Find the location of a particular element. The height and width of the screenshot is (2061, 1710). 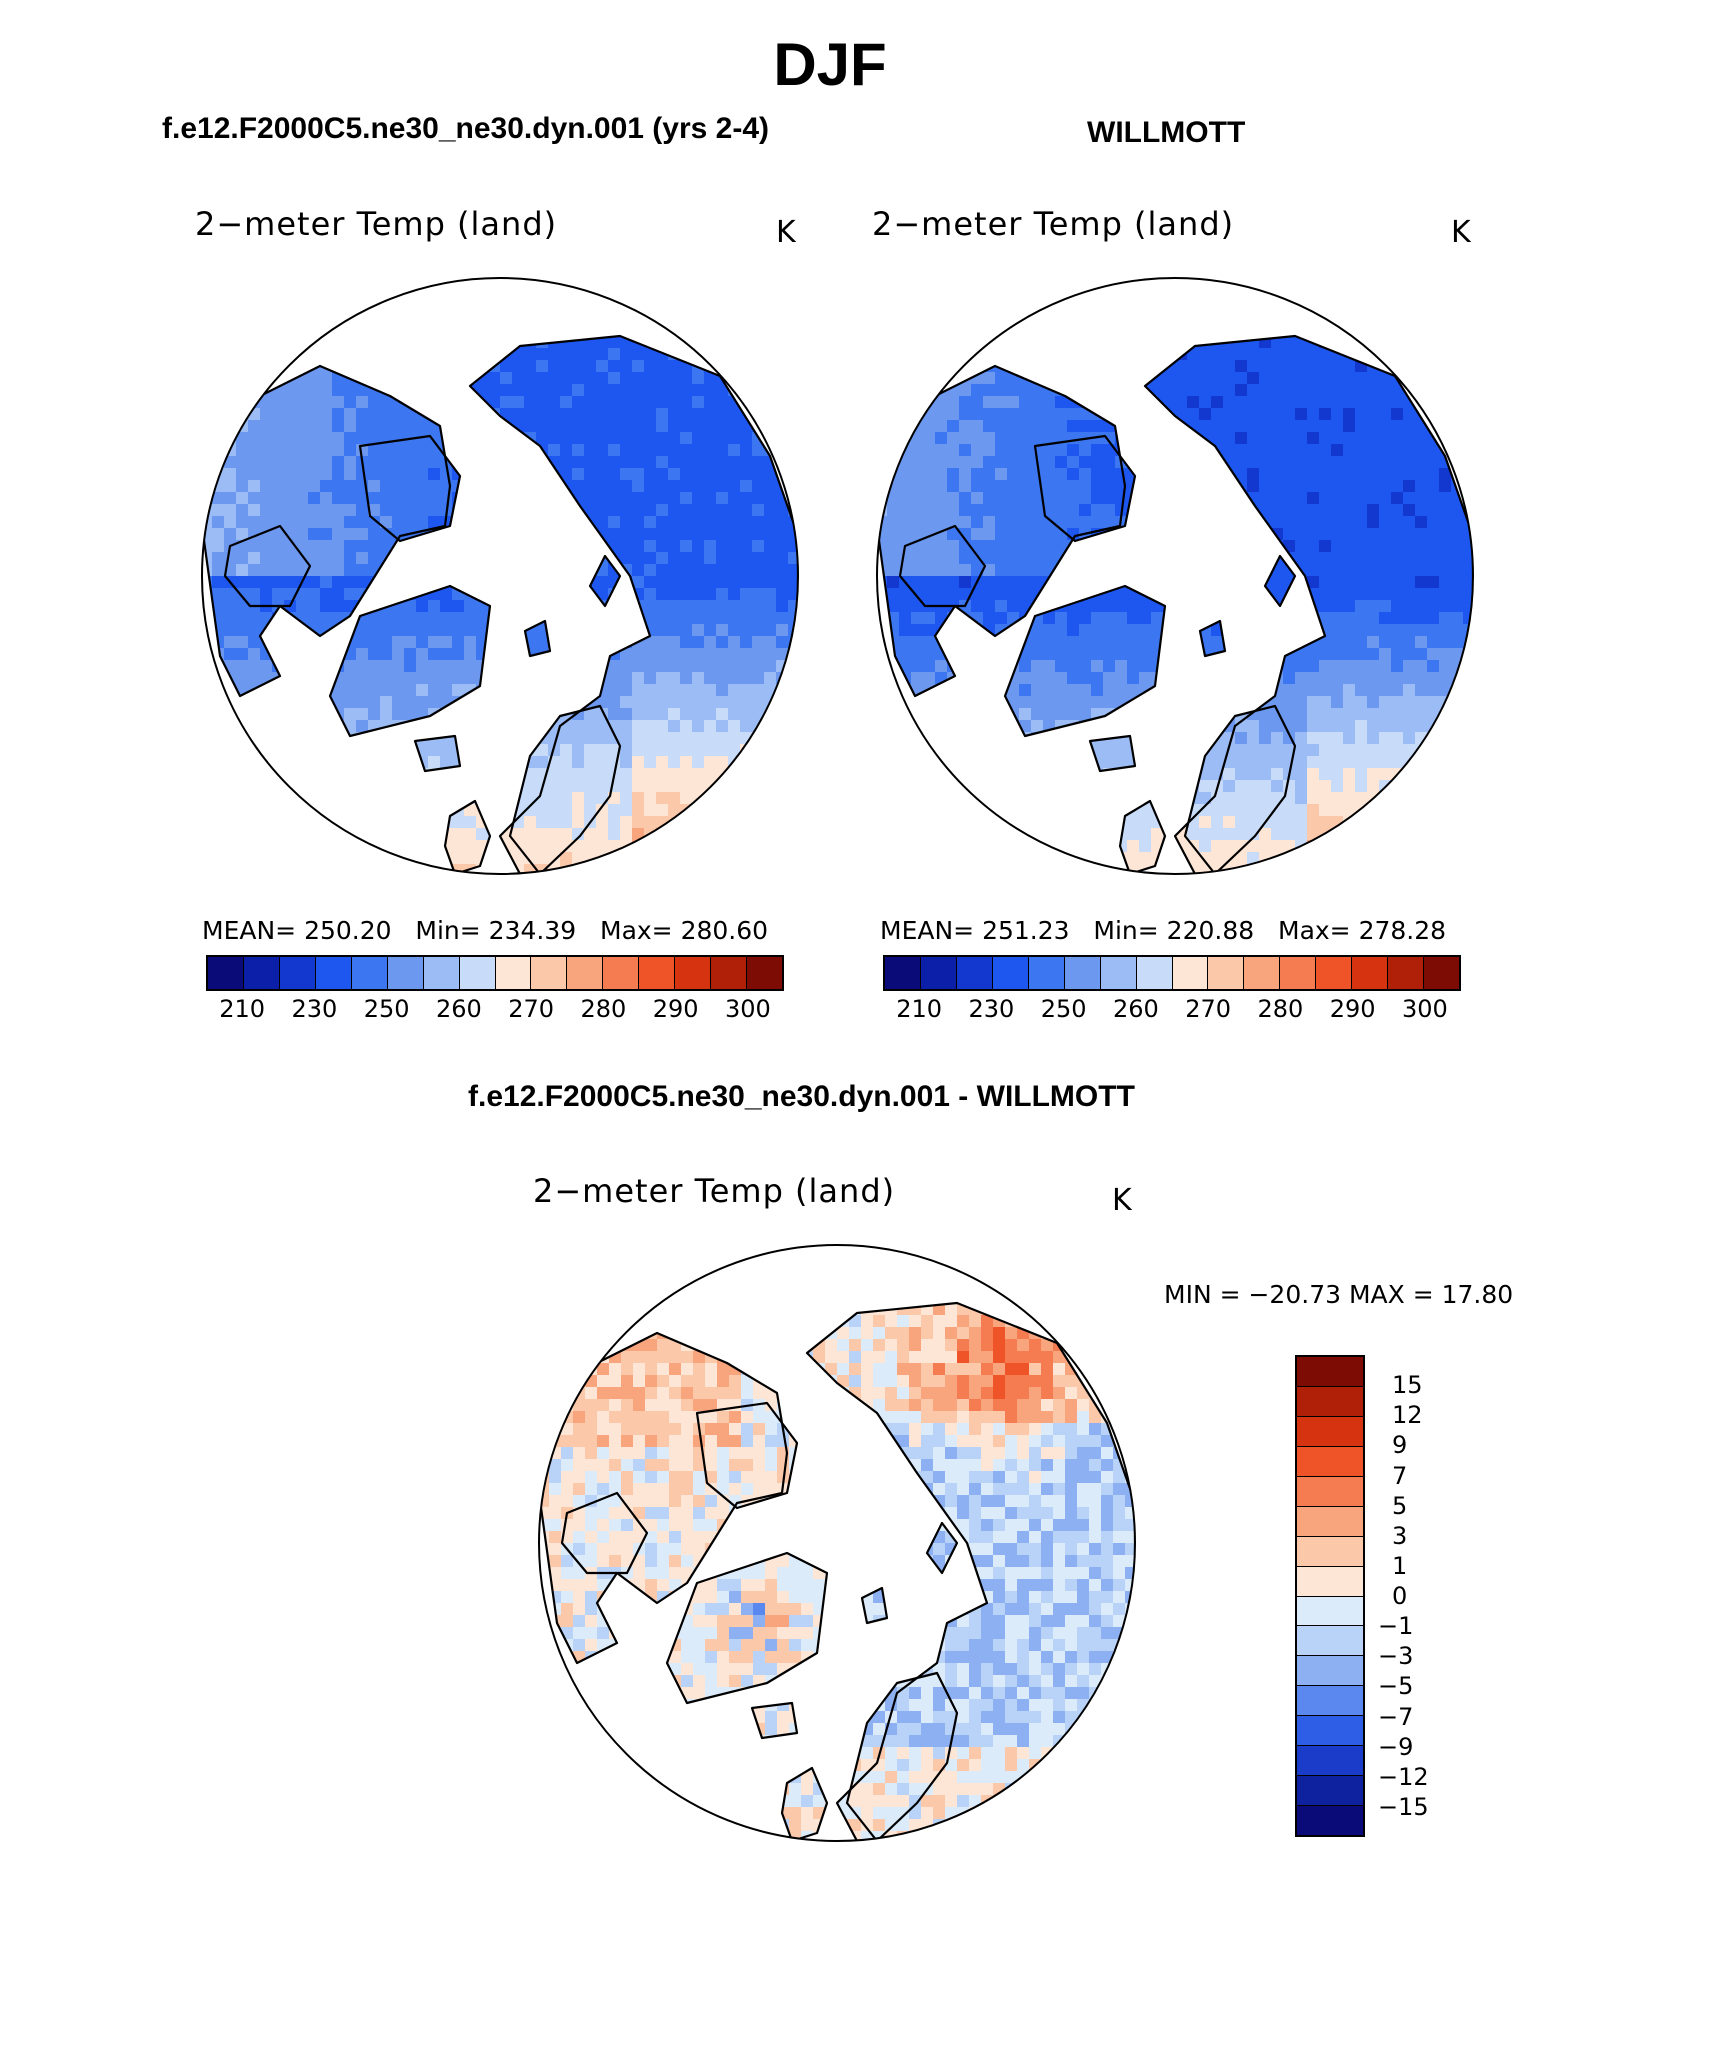

panel1-stats: MEAN= 250.20 Min= 234.39 Max= 280.60 is located at coordinates (485, 930).